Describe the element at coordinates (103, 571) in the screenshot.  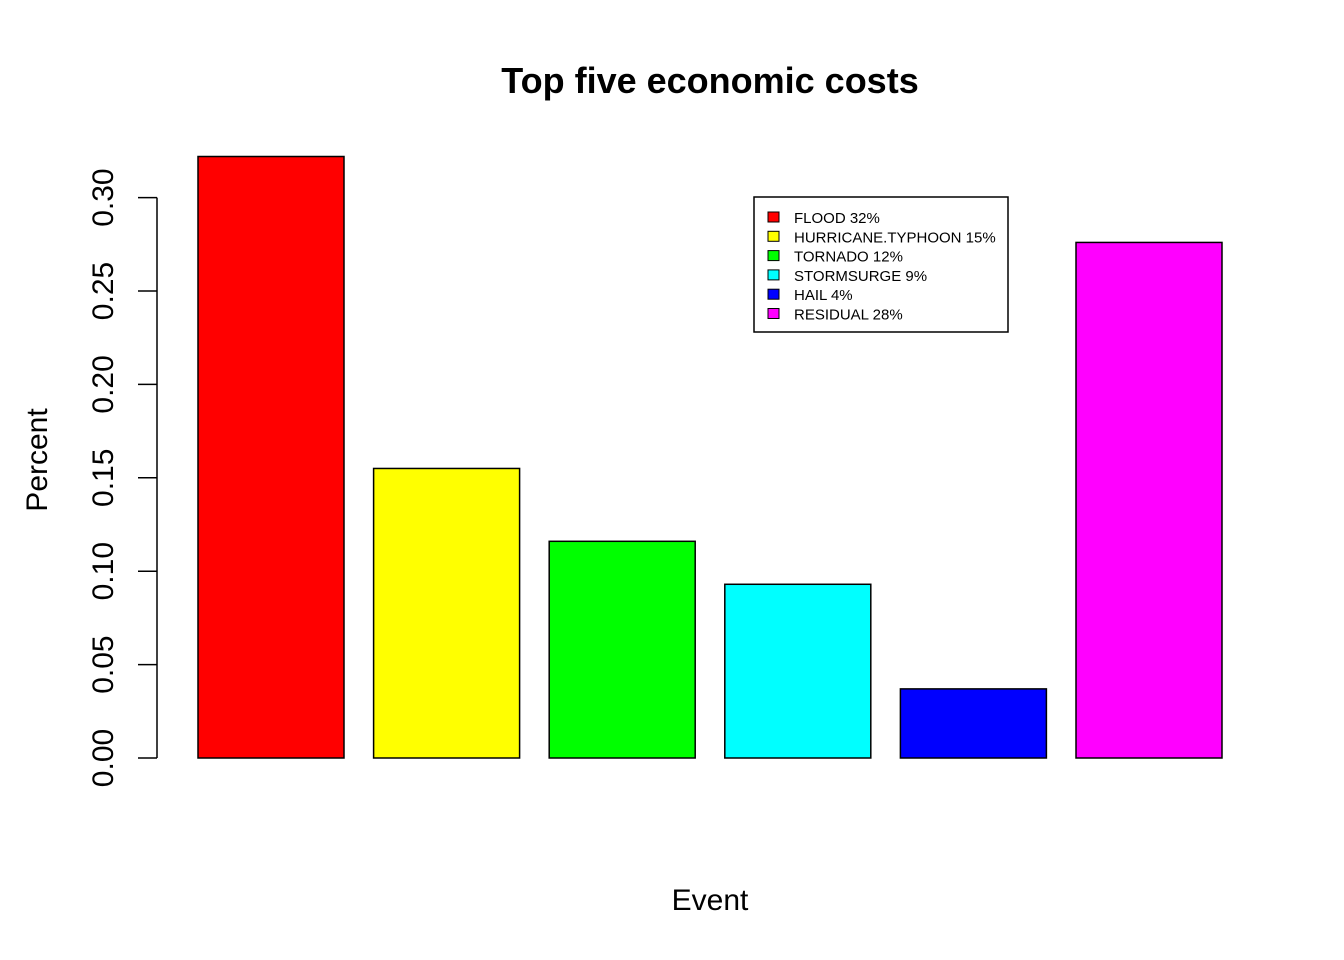
I see `y-tick-label-2: 0.10` at that location.